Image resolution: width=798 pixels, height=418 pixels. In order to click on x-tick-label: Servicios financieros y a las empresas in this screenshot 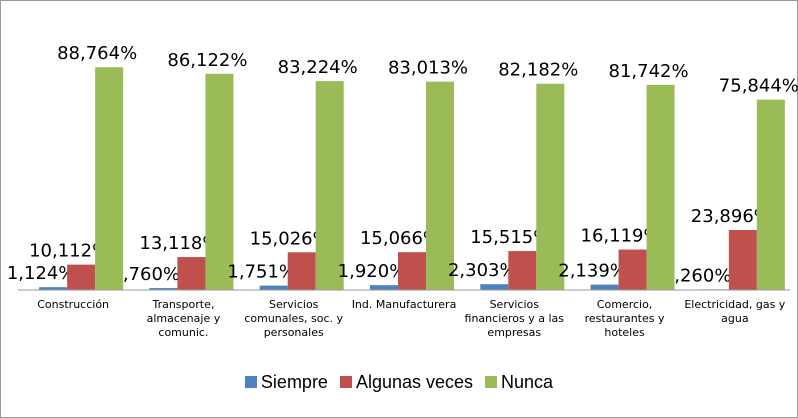, I will do `click(514, 318)`.